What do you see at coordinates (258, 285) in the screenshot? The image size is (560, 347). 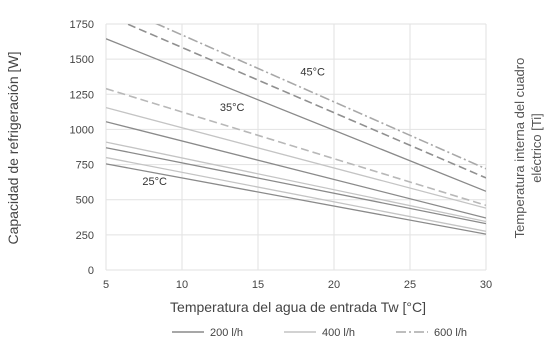 I see `x-tick-label-2: 15` at bounding box center [258, 285].